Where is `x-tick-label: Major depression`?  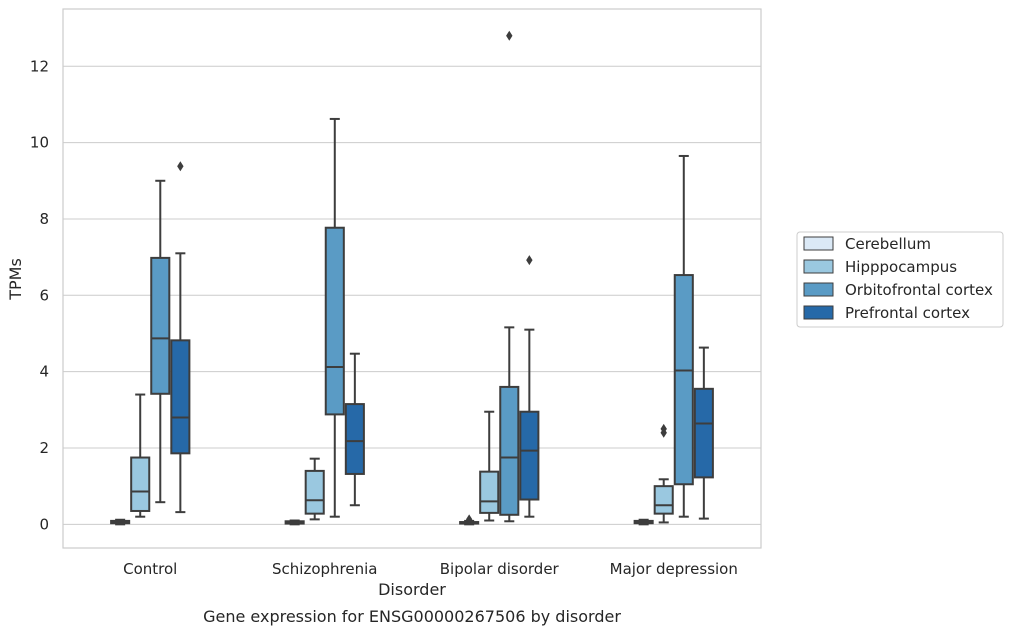 x-tick-label: Major depression is located at coordinates (674, 569).